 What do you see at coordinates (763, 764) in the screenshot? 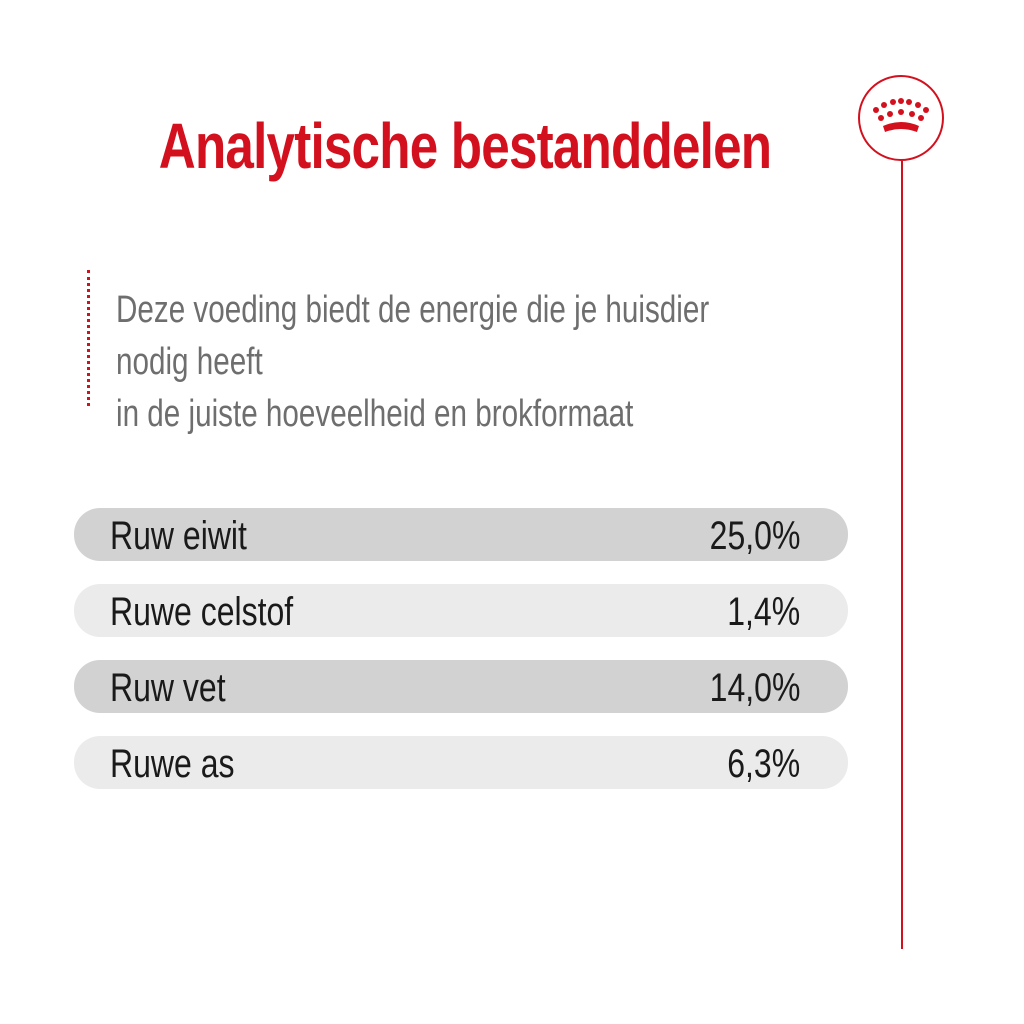
I see `nutrient-value: 6,3%` at bounding box center [763, 764].